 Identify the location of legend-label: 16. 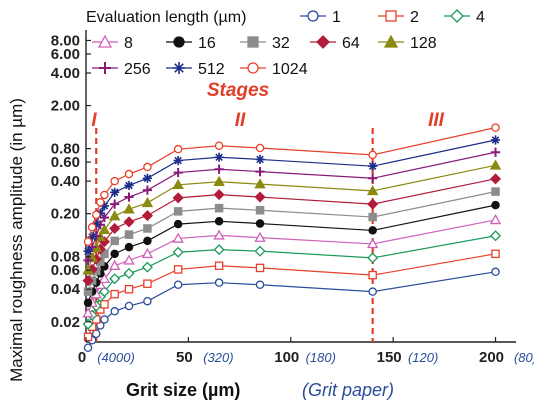
(207, 43).